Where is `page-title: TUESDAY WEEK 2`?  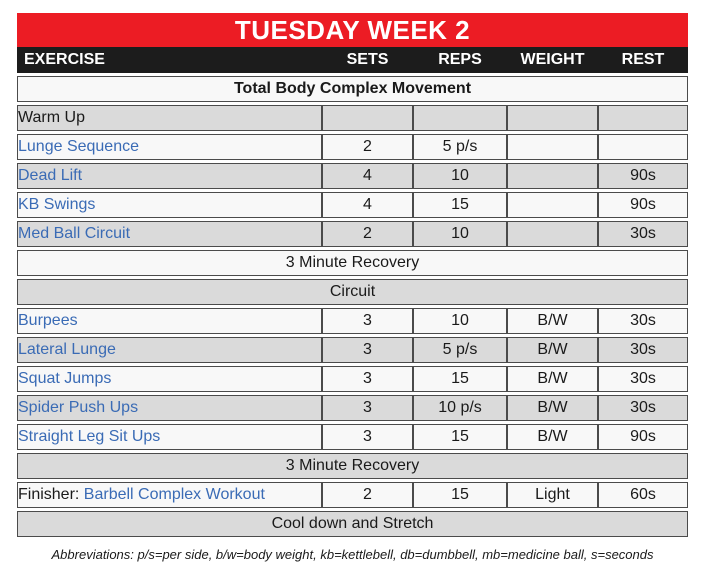
page-title: TUESDAY WEEK 2 is located at coordinates (352, 30).